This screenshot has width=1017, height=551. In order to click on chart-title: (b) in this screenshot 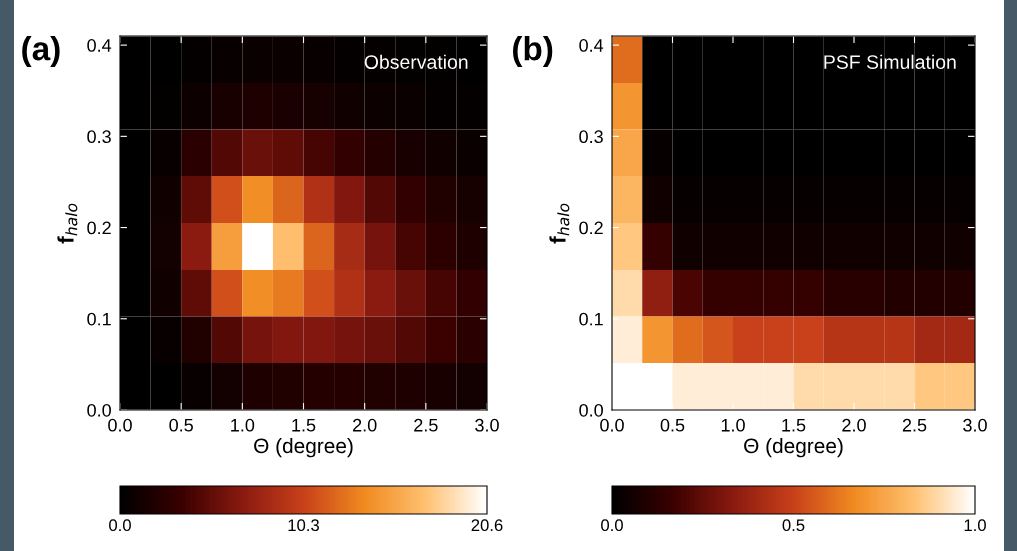, I will do `click(533, 52)`.